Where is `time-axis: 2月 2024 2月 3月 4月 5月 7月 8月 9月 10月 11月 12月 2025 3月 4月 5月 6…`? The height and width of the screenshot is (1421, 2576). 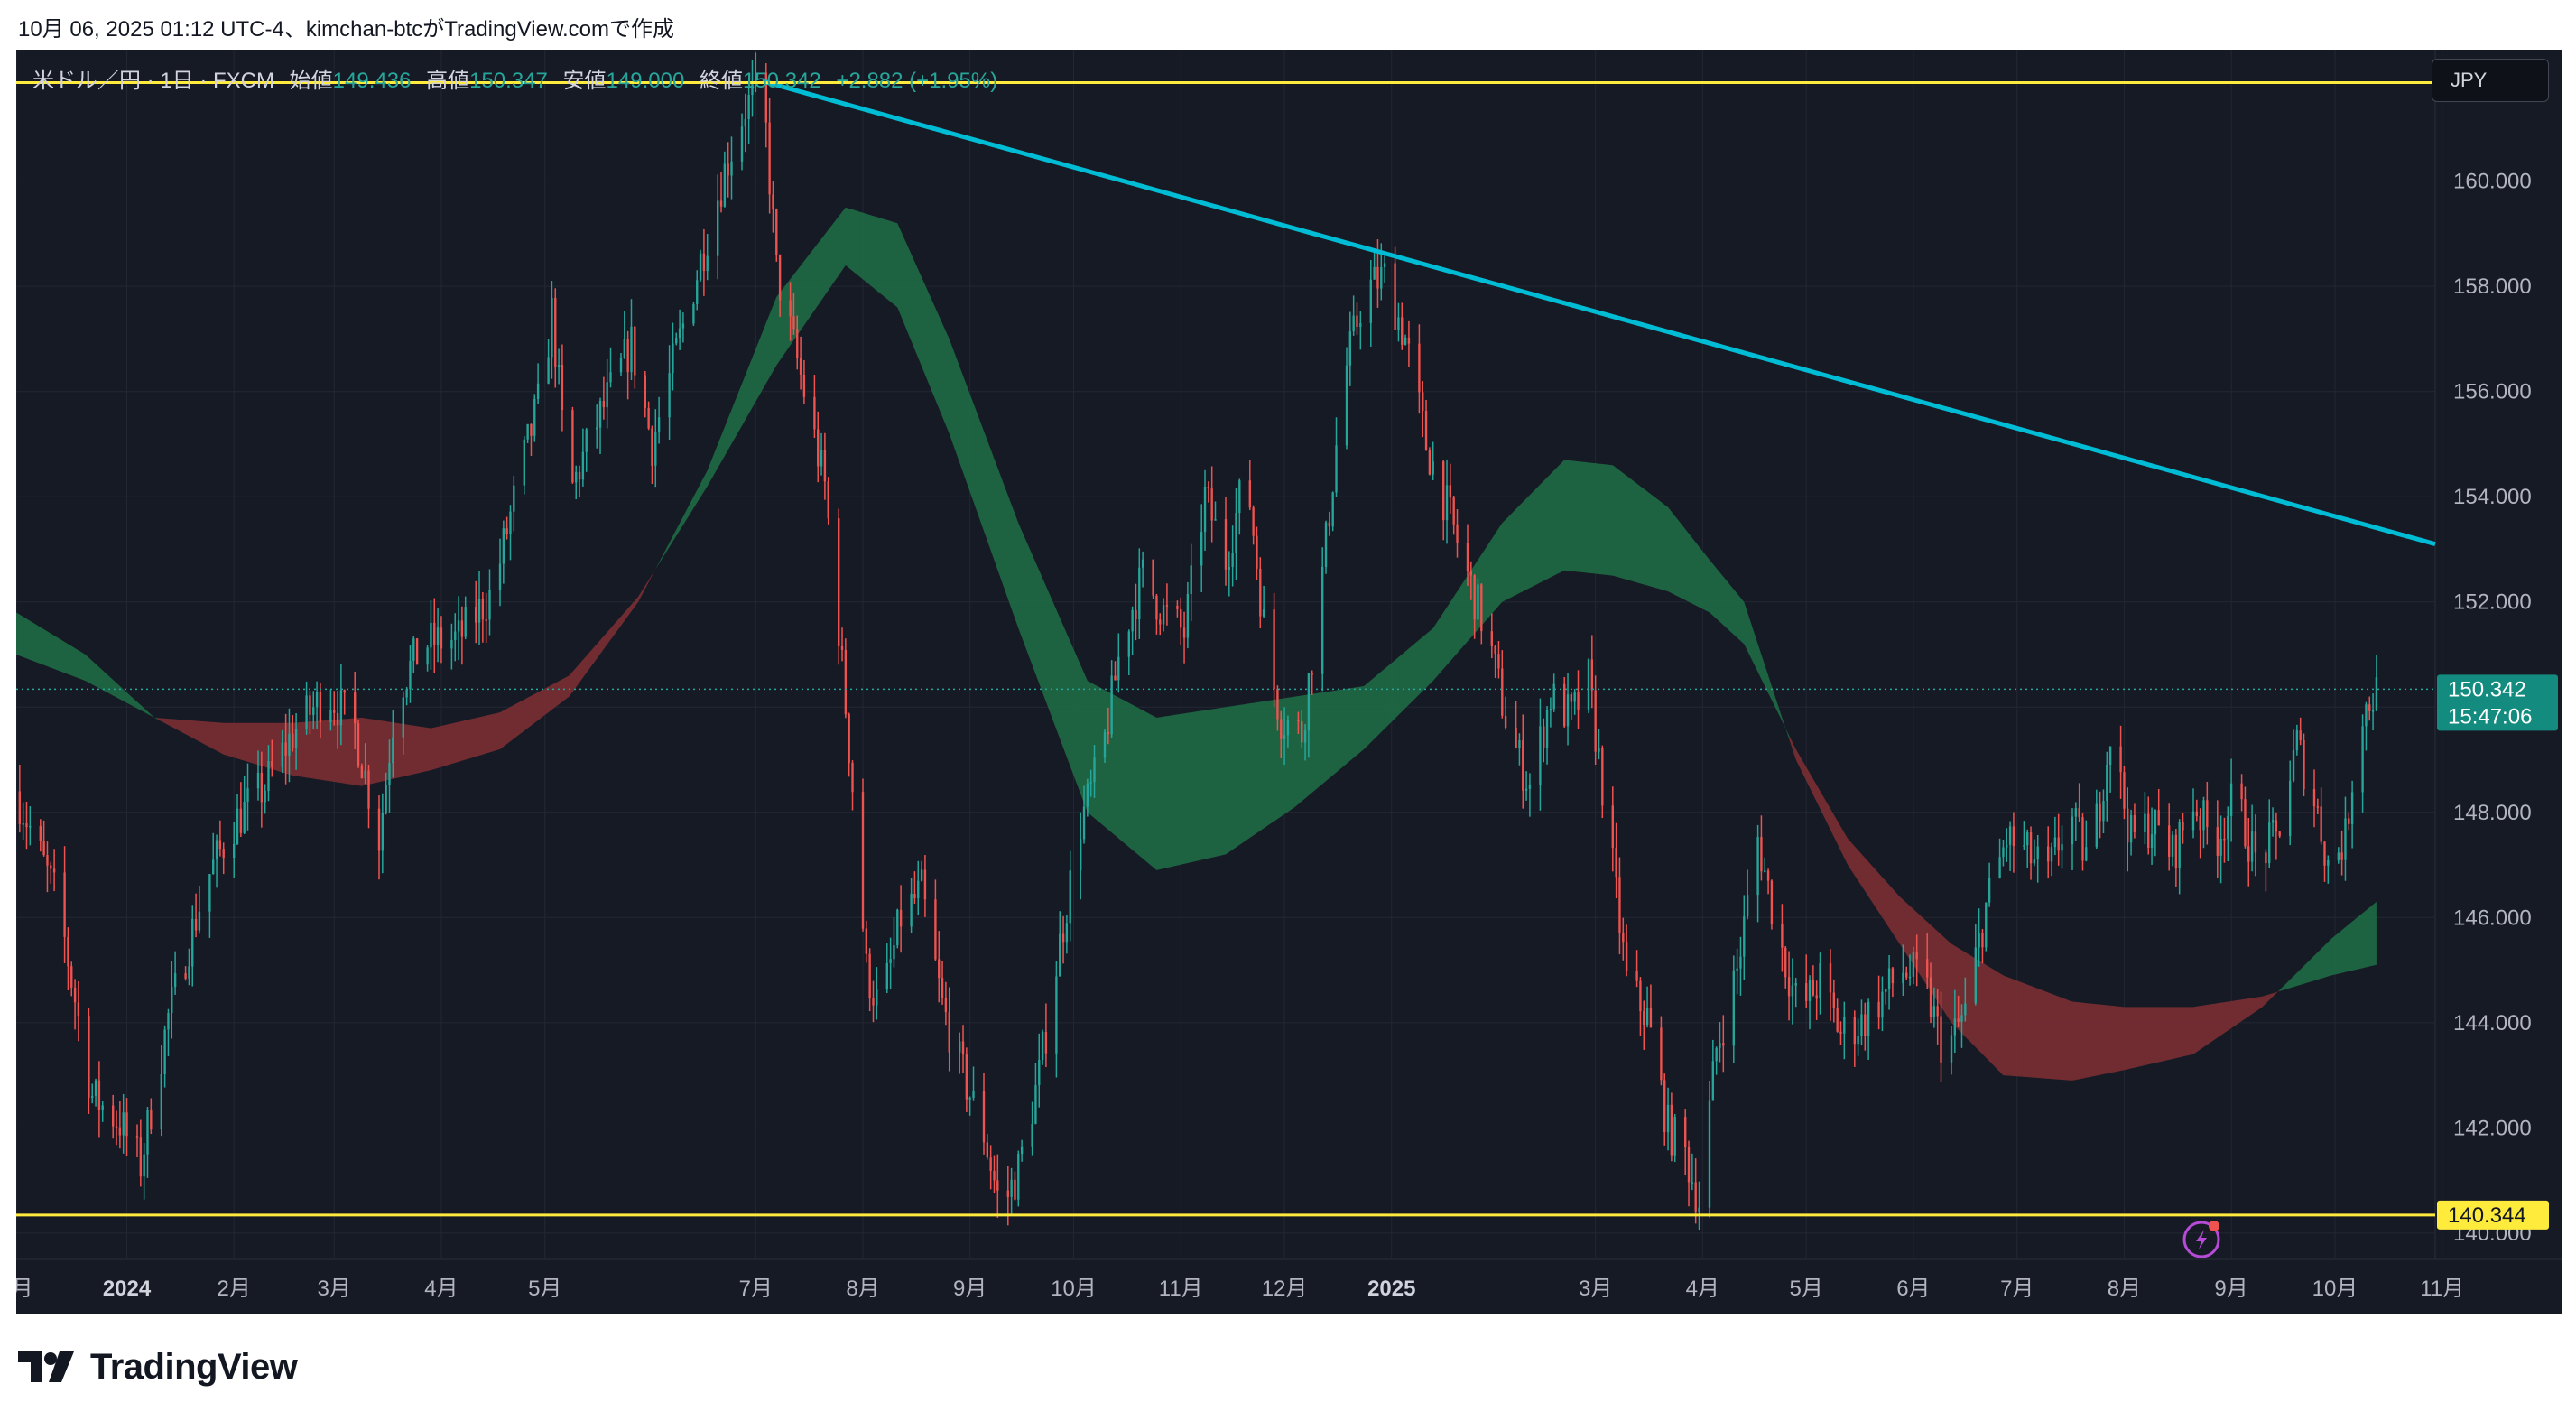
time-axis: 2月 2024 2月 3月 4月 5月 7月 8月 9月 10月 11月 12月 2025 3月 4月 5月 6… is located at coordinates (1240, 1289).